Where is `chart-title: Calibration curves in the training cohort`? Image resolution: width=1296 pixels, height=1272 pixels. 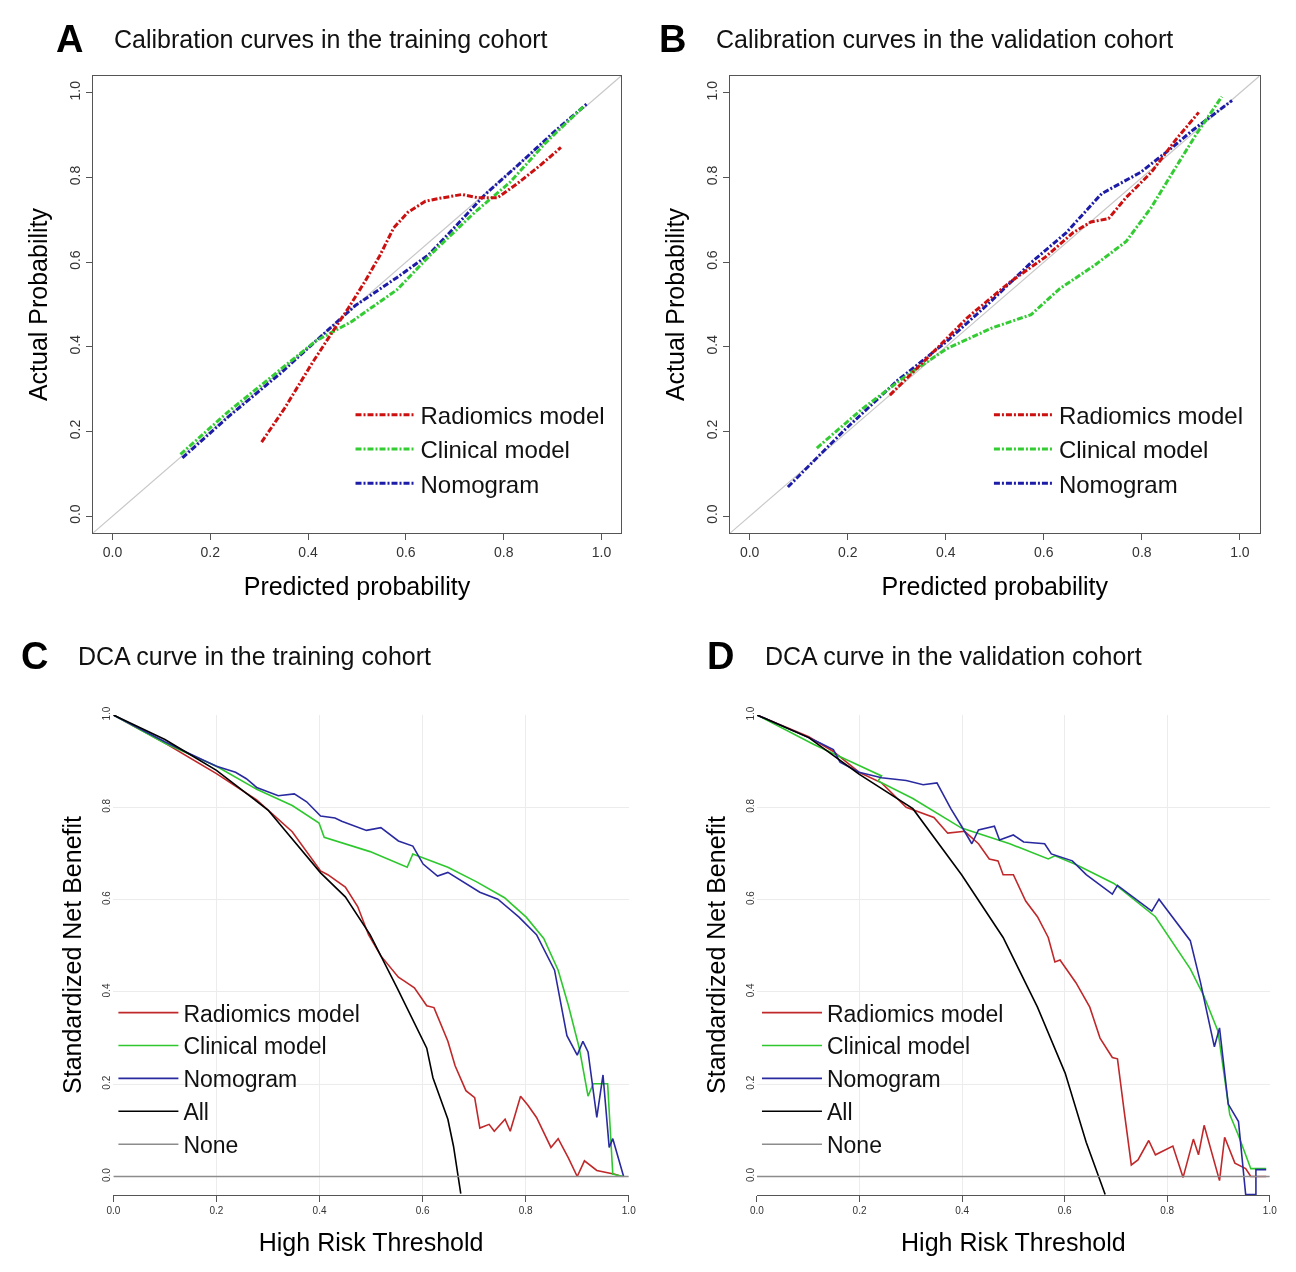 chart-title: Calibration curves in the training cohort is located at coordinates (331, 39).